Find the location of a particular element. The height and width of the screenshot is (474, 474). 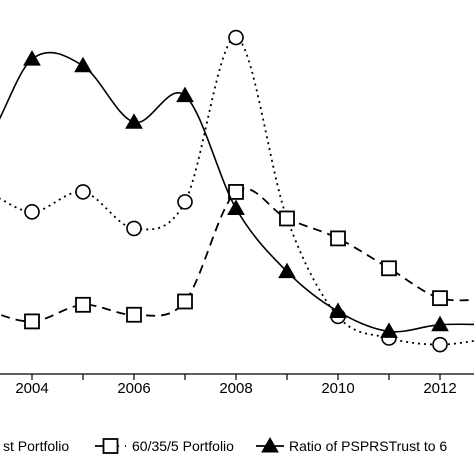

x-tick-label: 2006 is located at coordinates (133, 388).